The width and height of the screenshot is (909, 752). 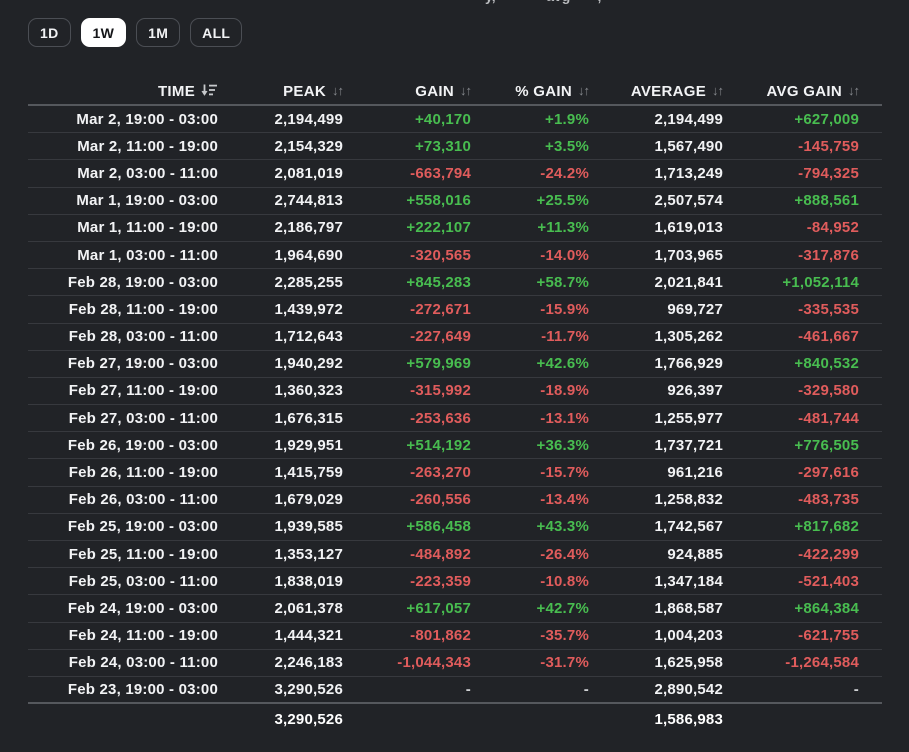 What do you see at coordinates (688, 445) in the screenshot?
I see `average-cell: 1,737,721` at bounding box center [688, 445].